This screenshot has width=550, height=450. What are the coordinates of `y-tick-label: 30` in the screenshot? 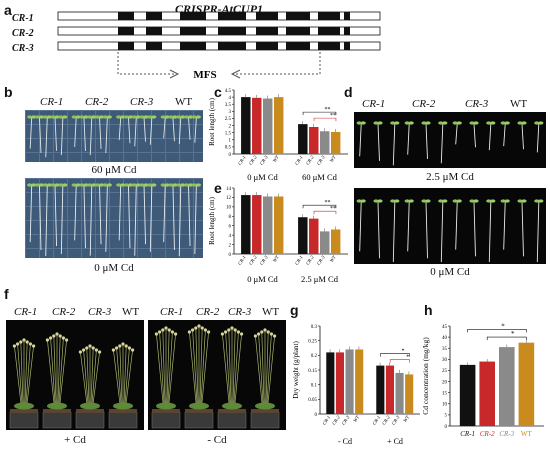 It's located at (445, 360).